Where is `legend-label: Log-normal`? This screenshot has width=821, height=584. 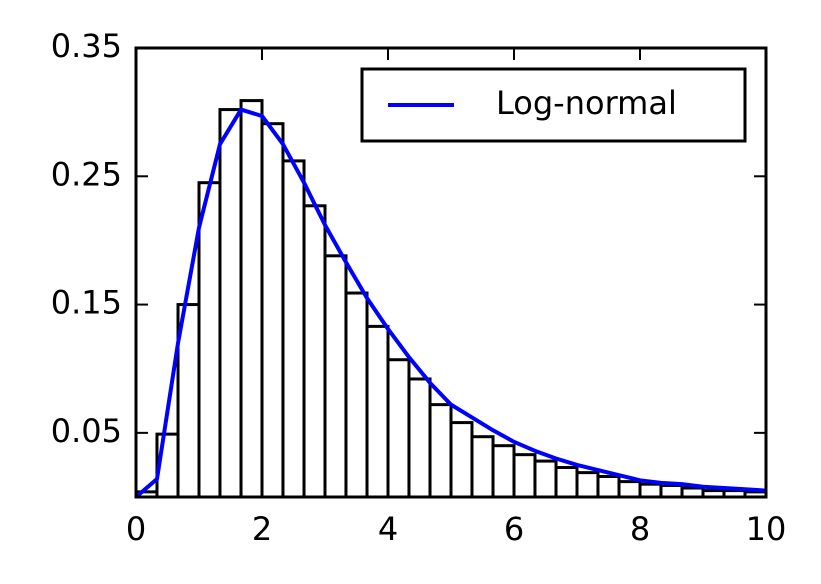
legend-label: Log-normal is located at coordinates (586, 103).